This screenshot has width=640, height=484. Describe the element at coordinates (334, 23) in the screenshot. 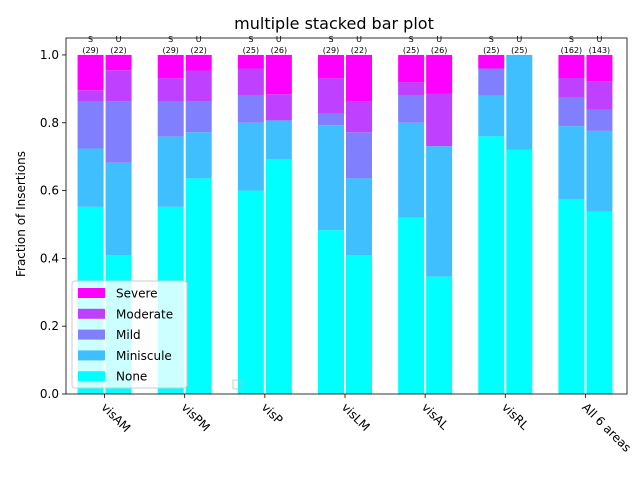

I see `chart-title: multiple stacked bar plot` at that location.